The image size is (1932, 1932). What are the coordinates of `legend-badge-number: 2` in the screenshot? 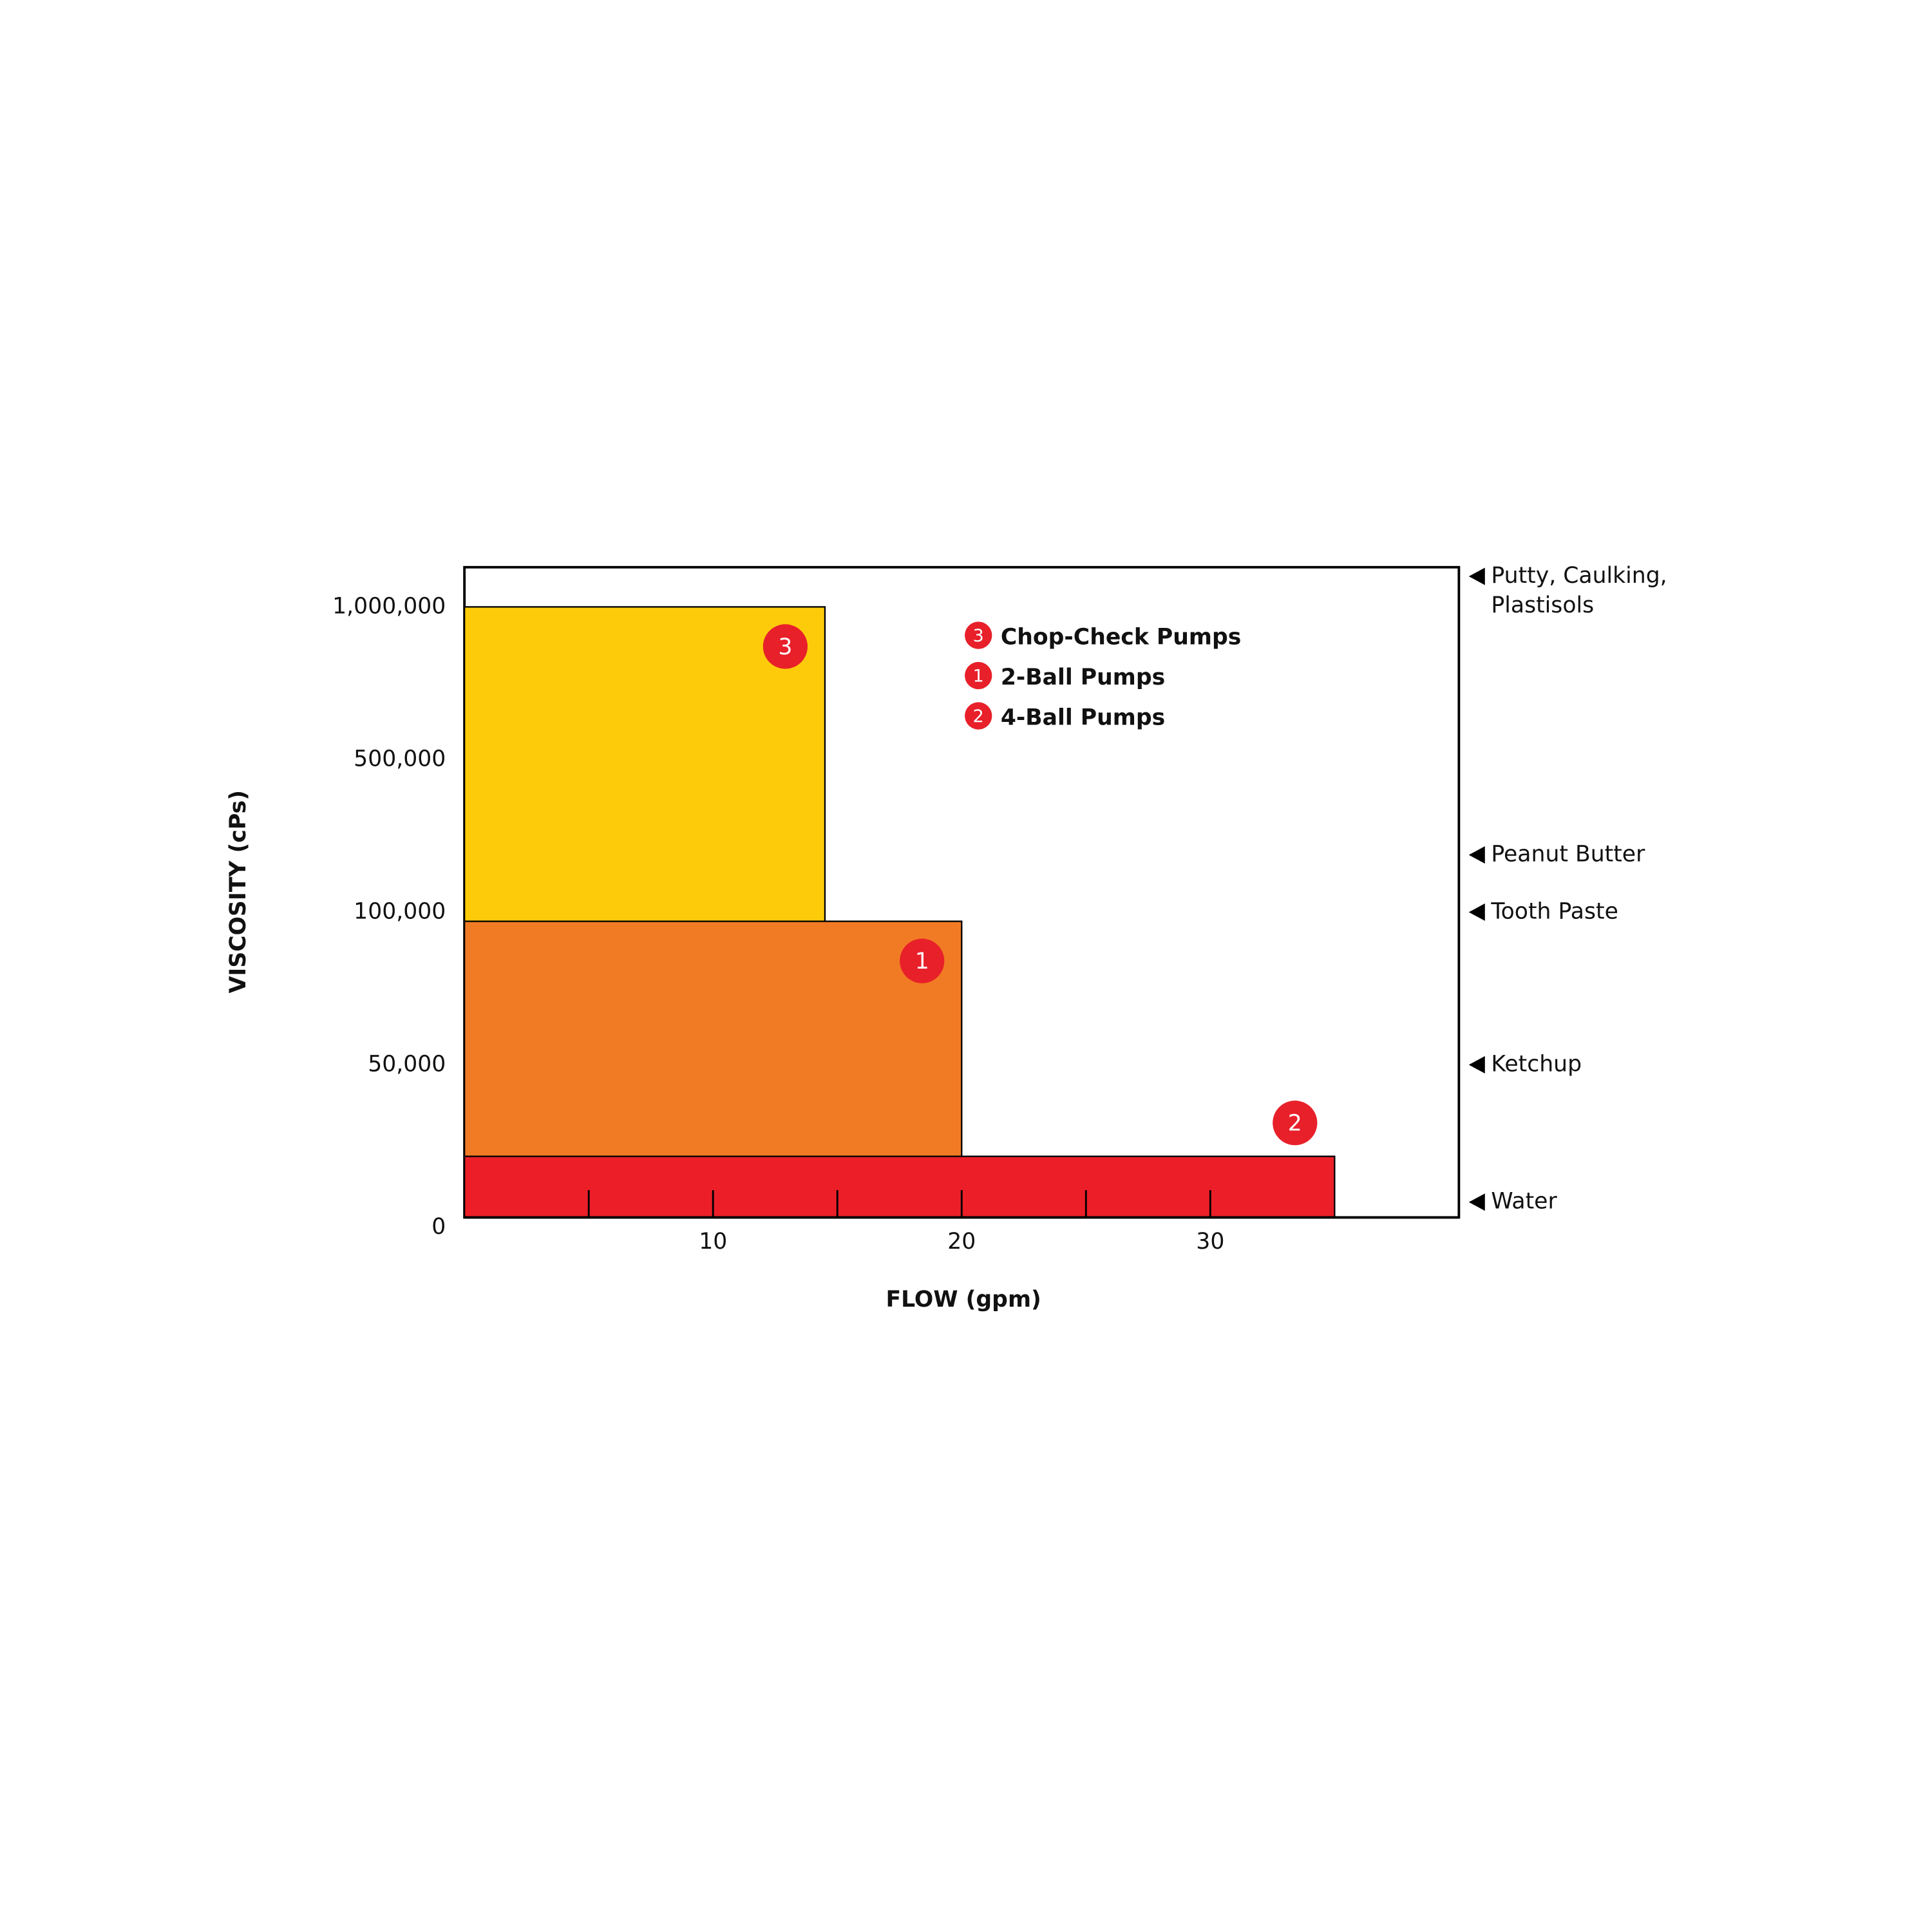 It's located at (978, 716).